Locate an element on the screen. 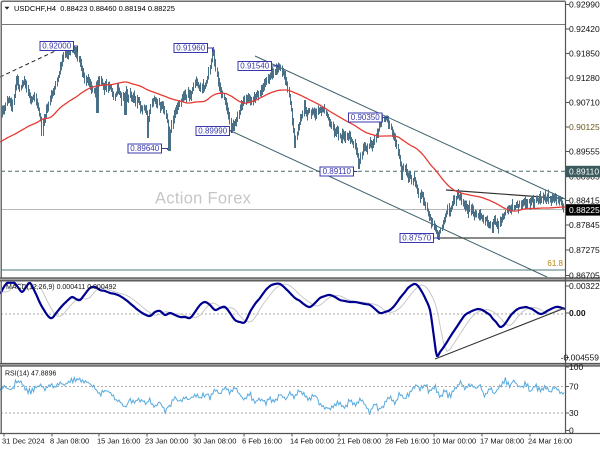 This screenshot has width=600, height=450. svg-text: 8 Jan 08:00 is located at coordinates (69, 441).